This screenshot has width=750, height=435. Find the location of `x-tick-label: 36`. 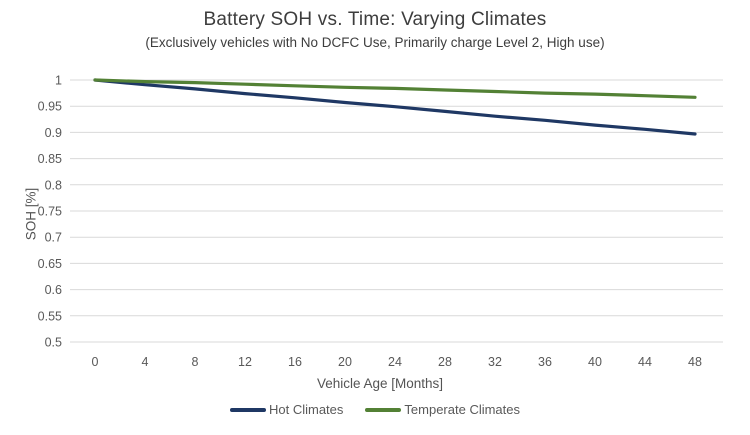

x-tick-label: 36 is located at coordinates (545, 362).